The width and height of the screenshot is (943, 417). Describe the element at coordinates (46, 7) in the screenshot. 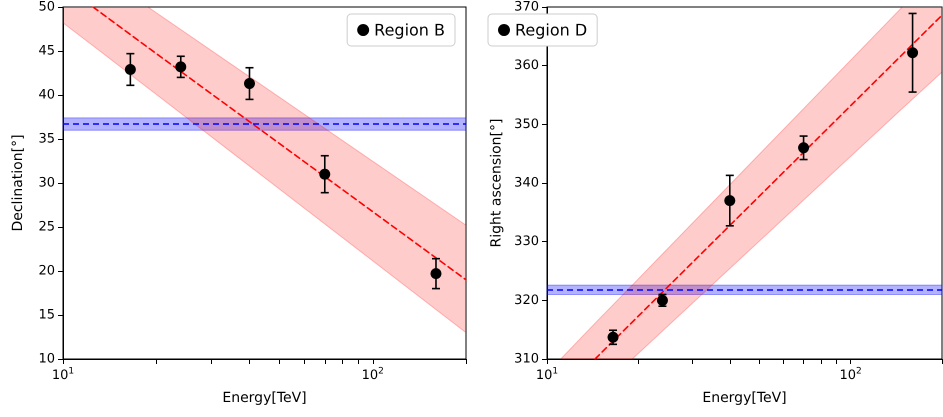

I see `y-tick-label: 50` at that location.